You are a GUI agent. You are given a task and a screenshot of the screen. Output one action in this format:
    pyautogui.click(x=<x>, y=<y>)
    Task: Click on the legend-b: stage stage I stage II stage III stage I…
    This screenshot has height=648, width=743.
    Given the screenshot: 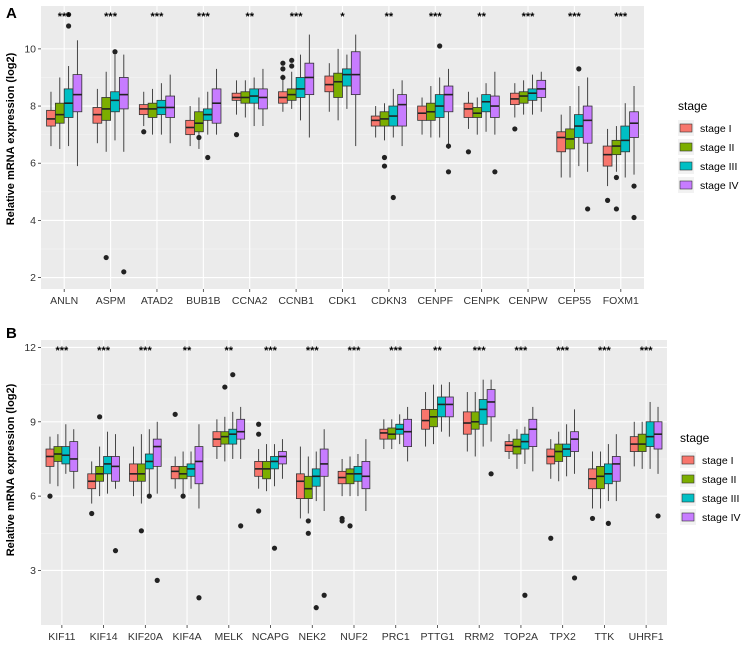 What is the action you would take?
    pyautogui.click(x=710, y=478)
    